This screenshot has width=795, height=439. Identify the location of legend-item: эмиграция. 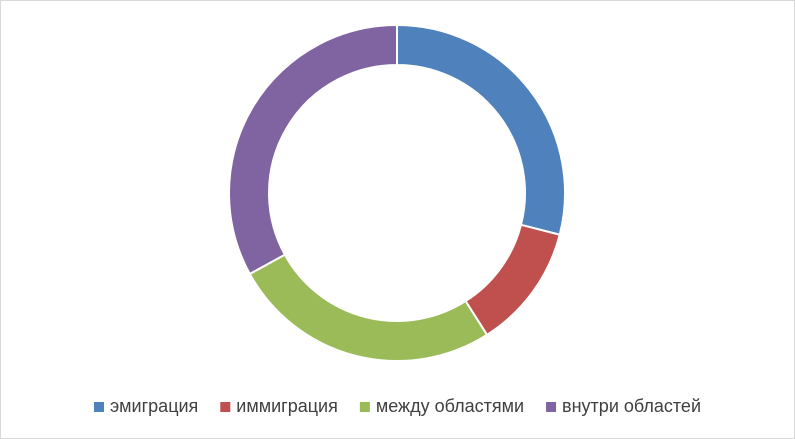
(145, 406).